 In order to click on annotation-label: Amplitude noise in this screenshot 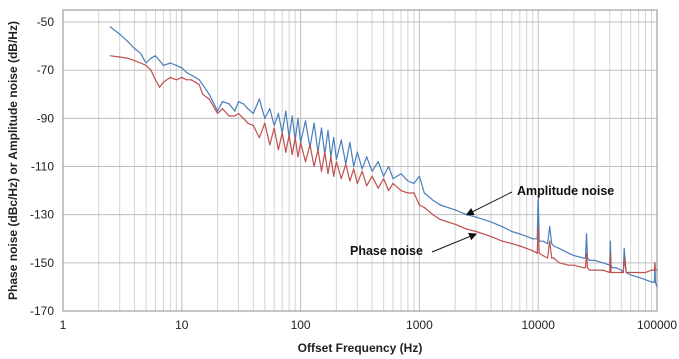, I will do `click(565, 191)`.